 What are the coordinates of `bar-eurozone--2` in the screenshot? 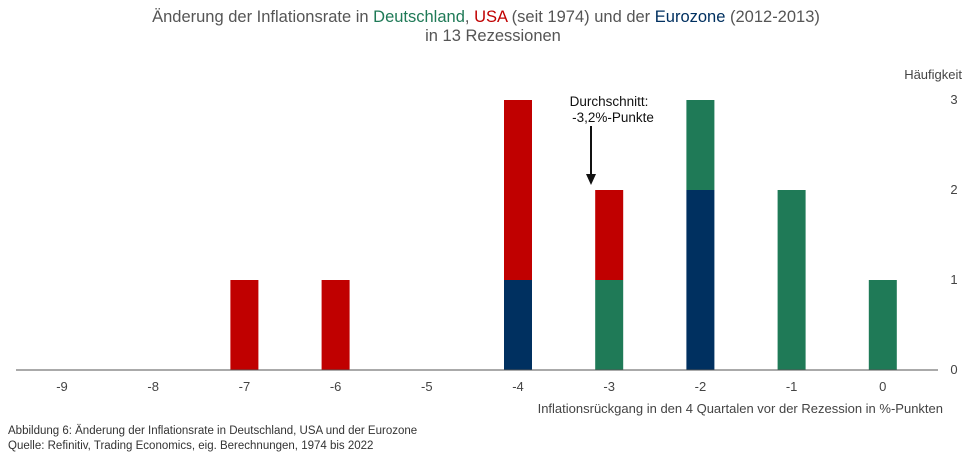 It's located at (700, 280).